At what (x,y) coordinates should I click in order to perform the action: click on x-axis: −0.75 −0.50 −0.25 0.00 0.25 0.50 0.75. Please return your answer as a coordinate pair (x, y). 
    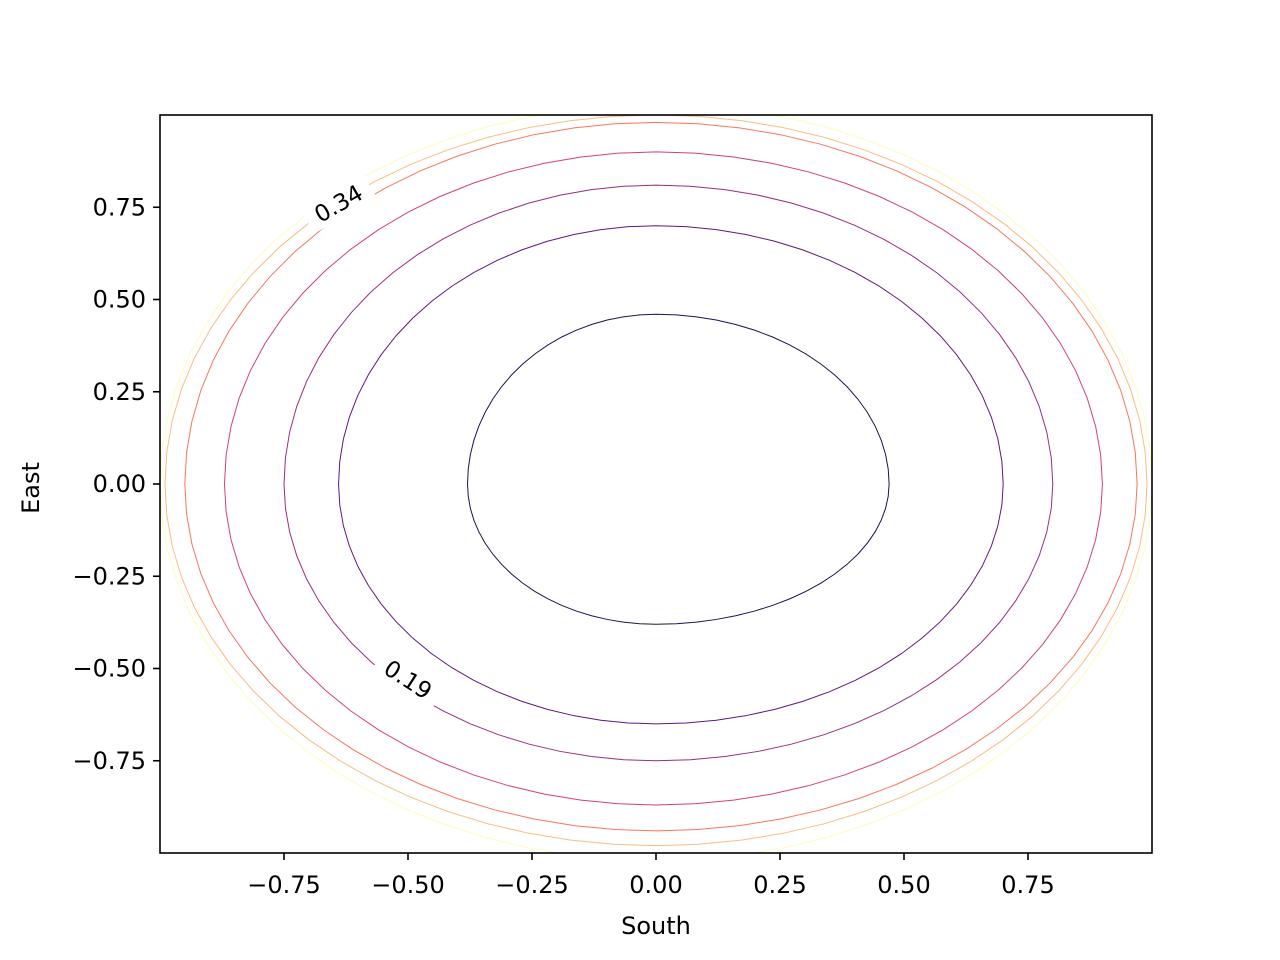
    Looking at the image, I should click on (651, 876).